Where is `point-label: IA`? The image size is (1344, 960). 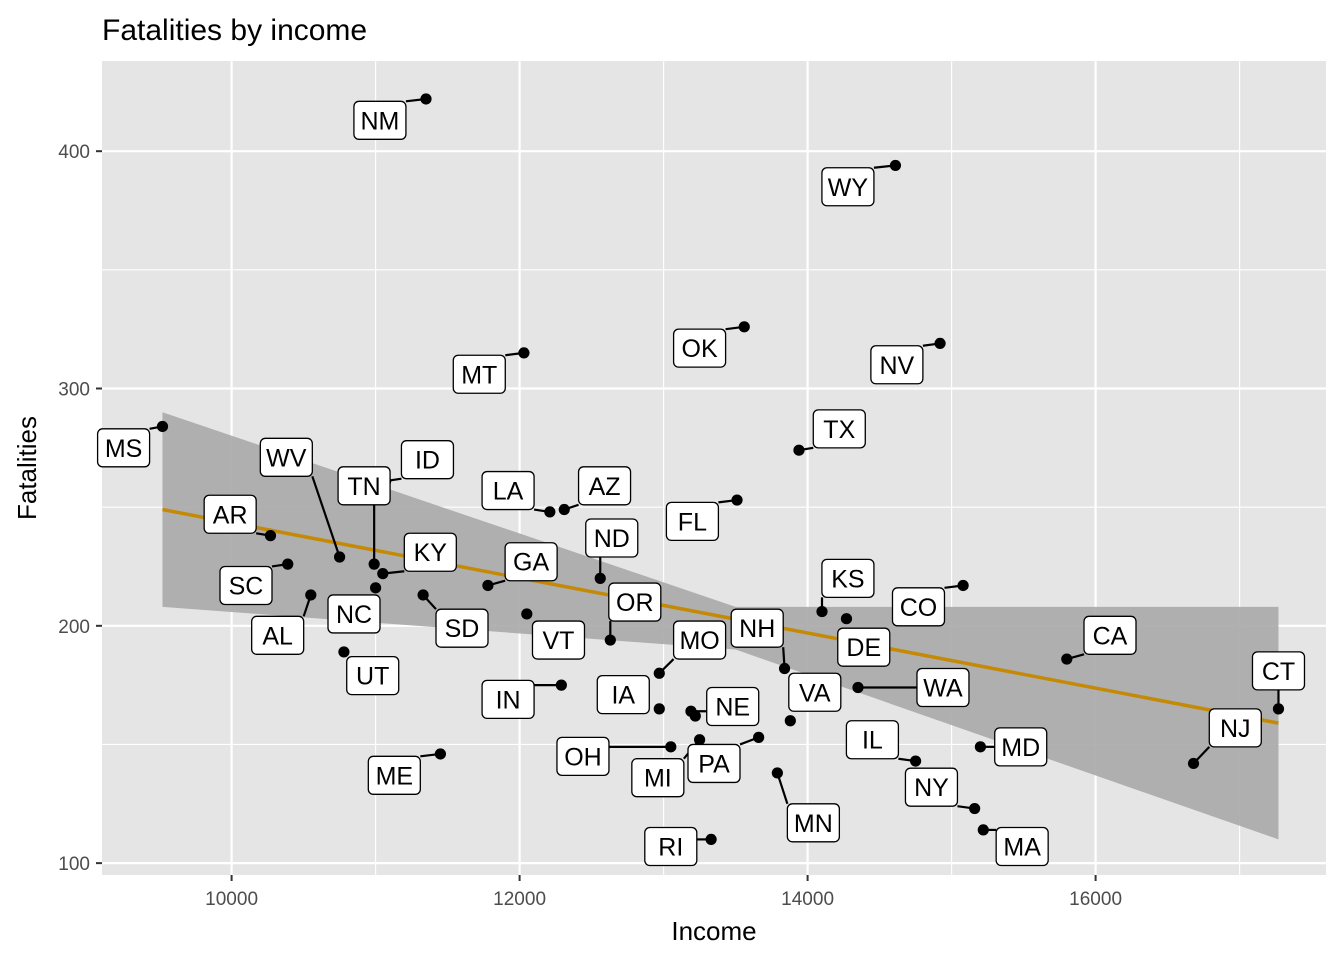 point-label: IA is located at coordinates (623, 696).